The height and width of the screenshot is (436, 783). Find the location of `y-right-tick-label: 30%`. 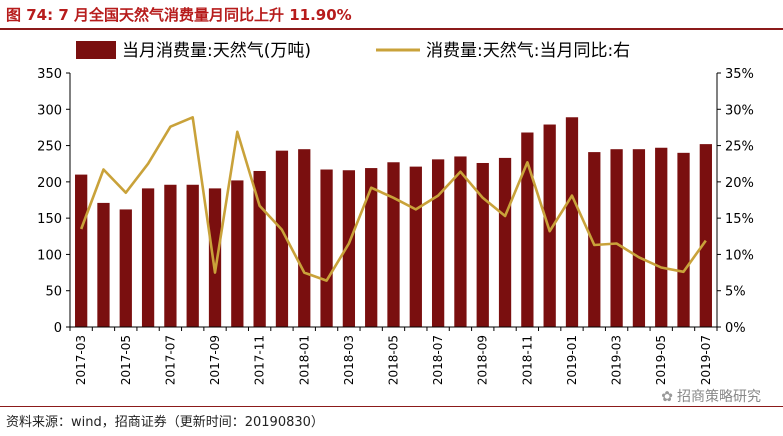

y-right-tick-label: 30% is located at coordinates (739, 110).